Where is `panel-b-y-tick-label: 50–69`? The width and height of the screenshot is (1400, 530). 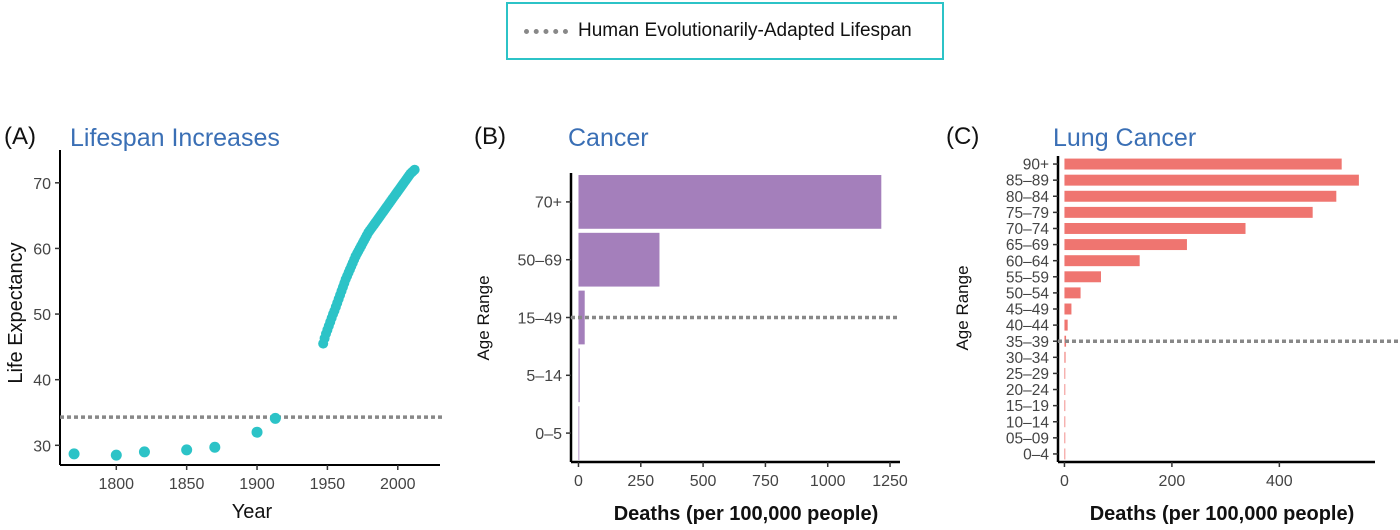 panel-b-y-tick-label: 50–69 is located at coordinates (540, 260).